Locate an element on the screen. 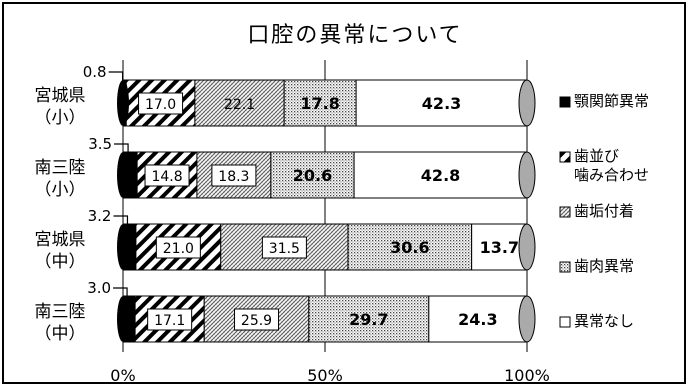 The width and height of the screenshot is (690, 388). data-label: 30.6 is located at coordinates (409, 247).